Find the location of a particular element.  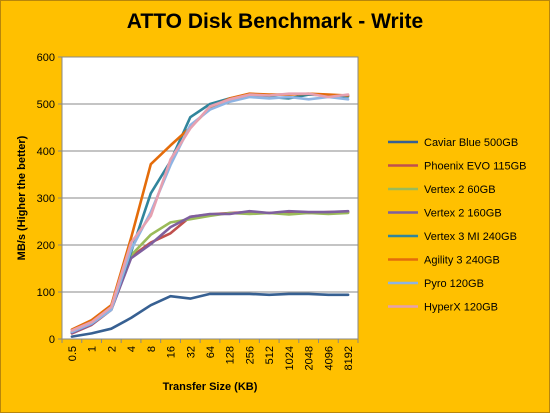

legend-entry: Pyro 120GB is located at coordinates (454, 284).